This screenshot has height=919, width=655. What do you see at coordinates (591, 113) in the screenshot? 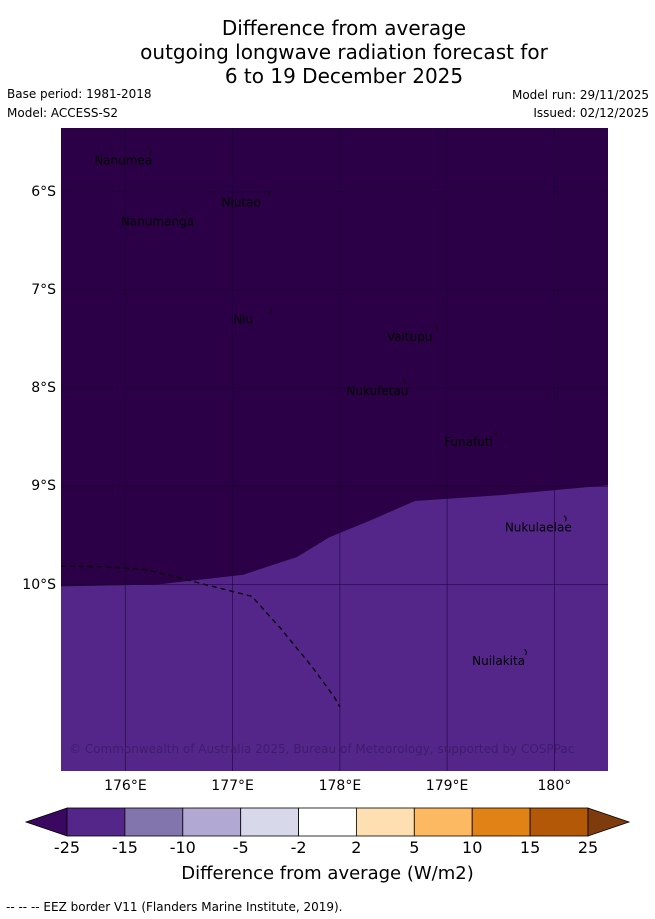
I see `issued-text: Issued: 02/12/2025` at bounding box center [591, 113].